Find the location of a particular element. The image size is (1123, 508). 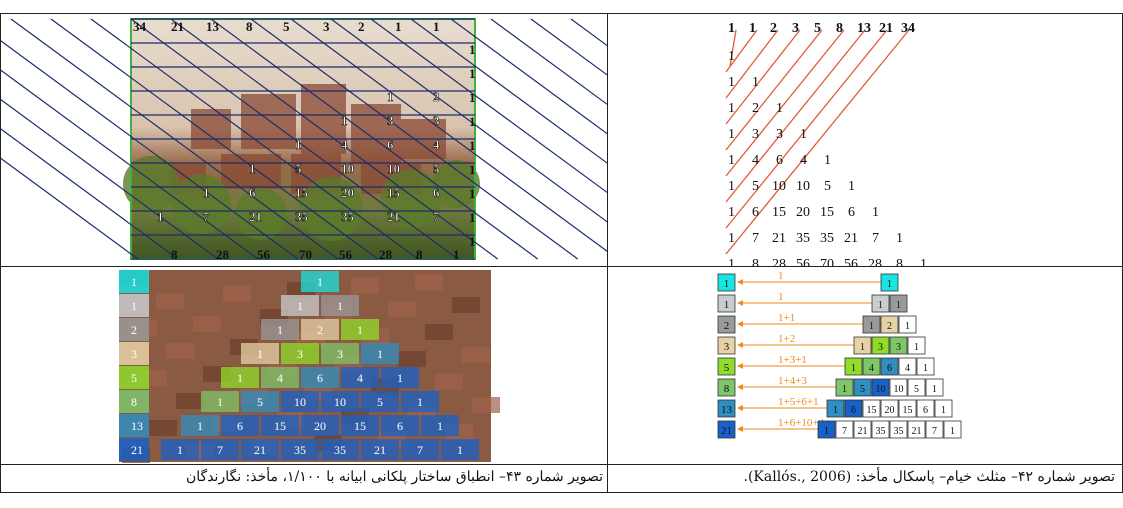

fibonacci-label: 2 is located at coordinates (134, 330).